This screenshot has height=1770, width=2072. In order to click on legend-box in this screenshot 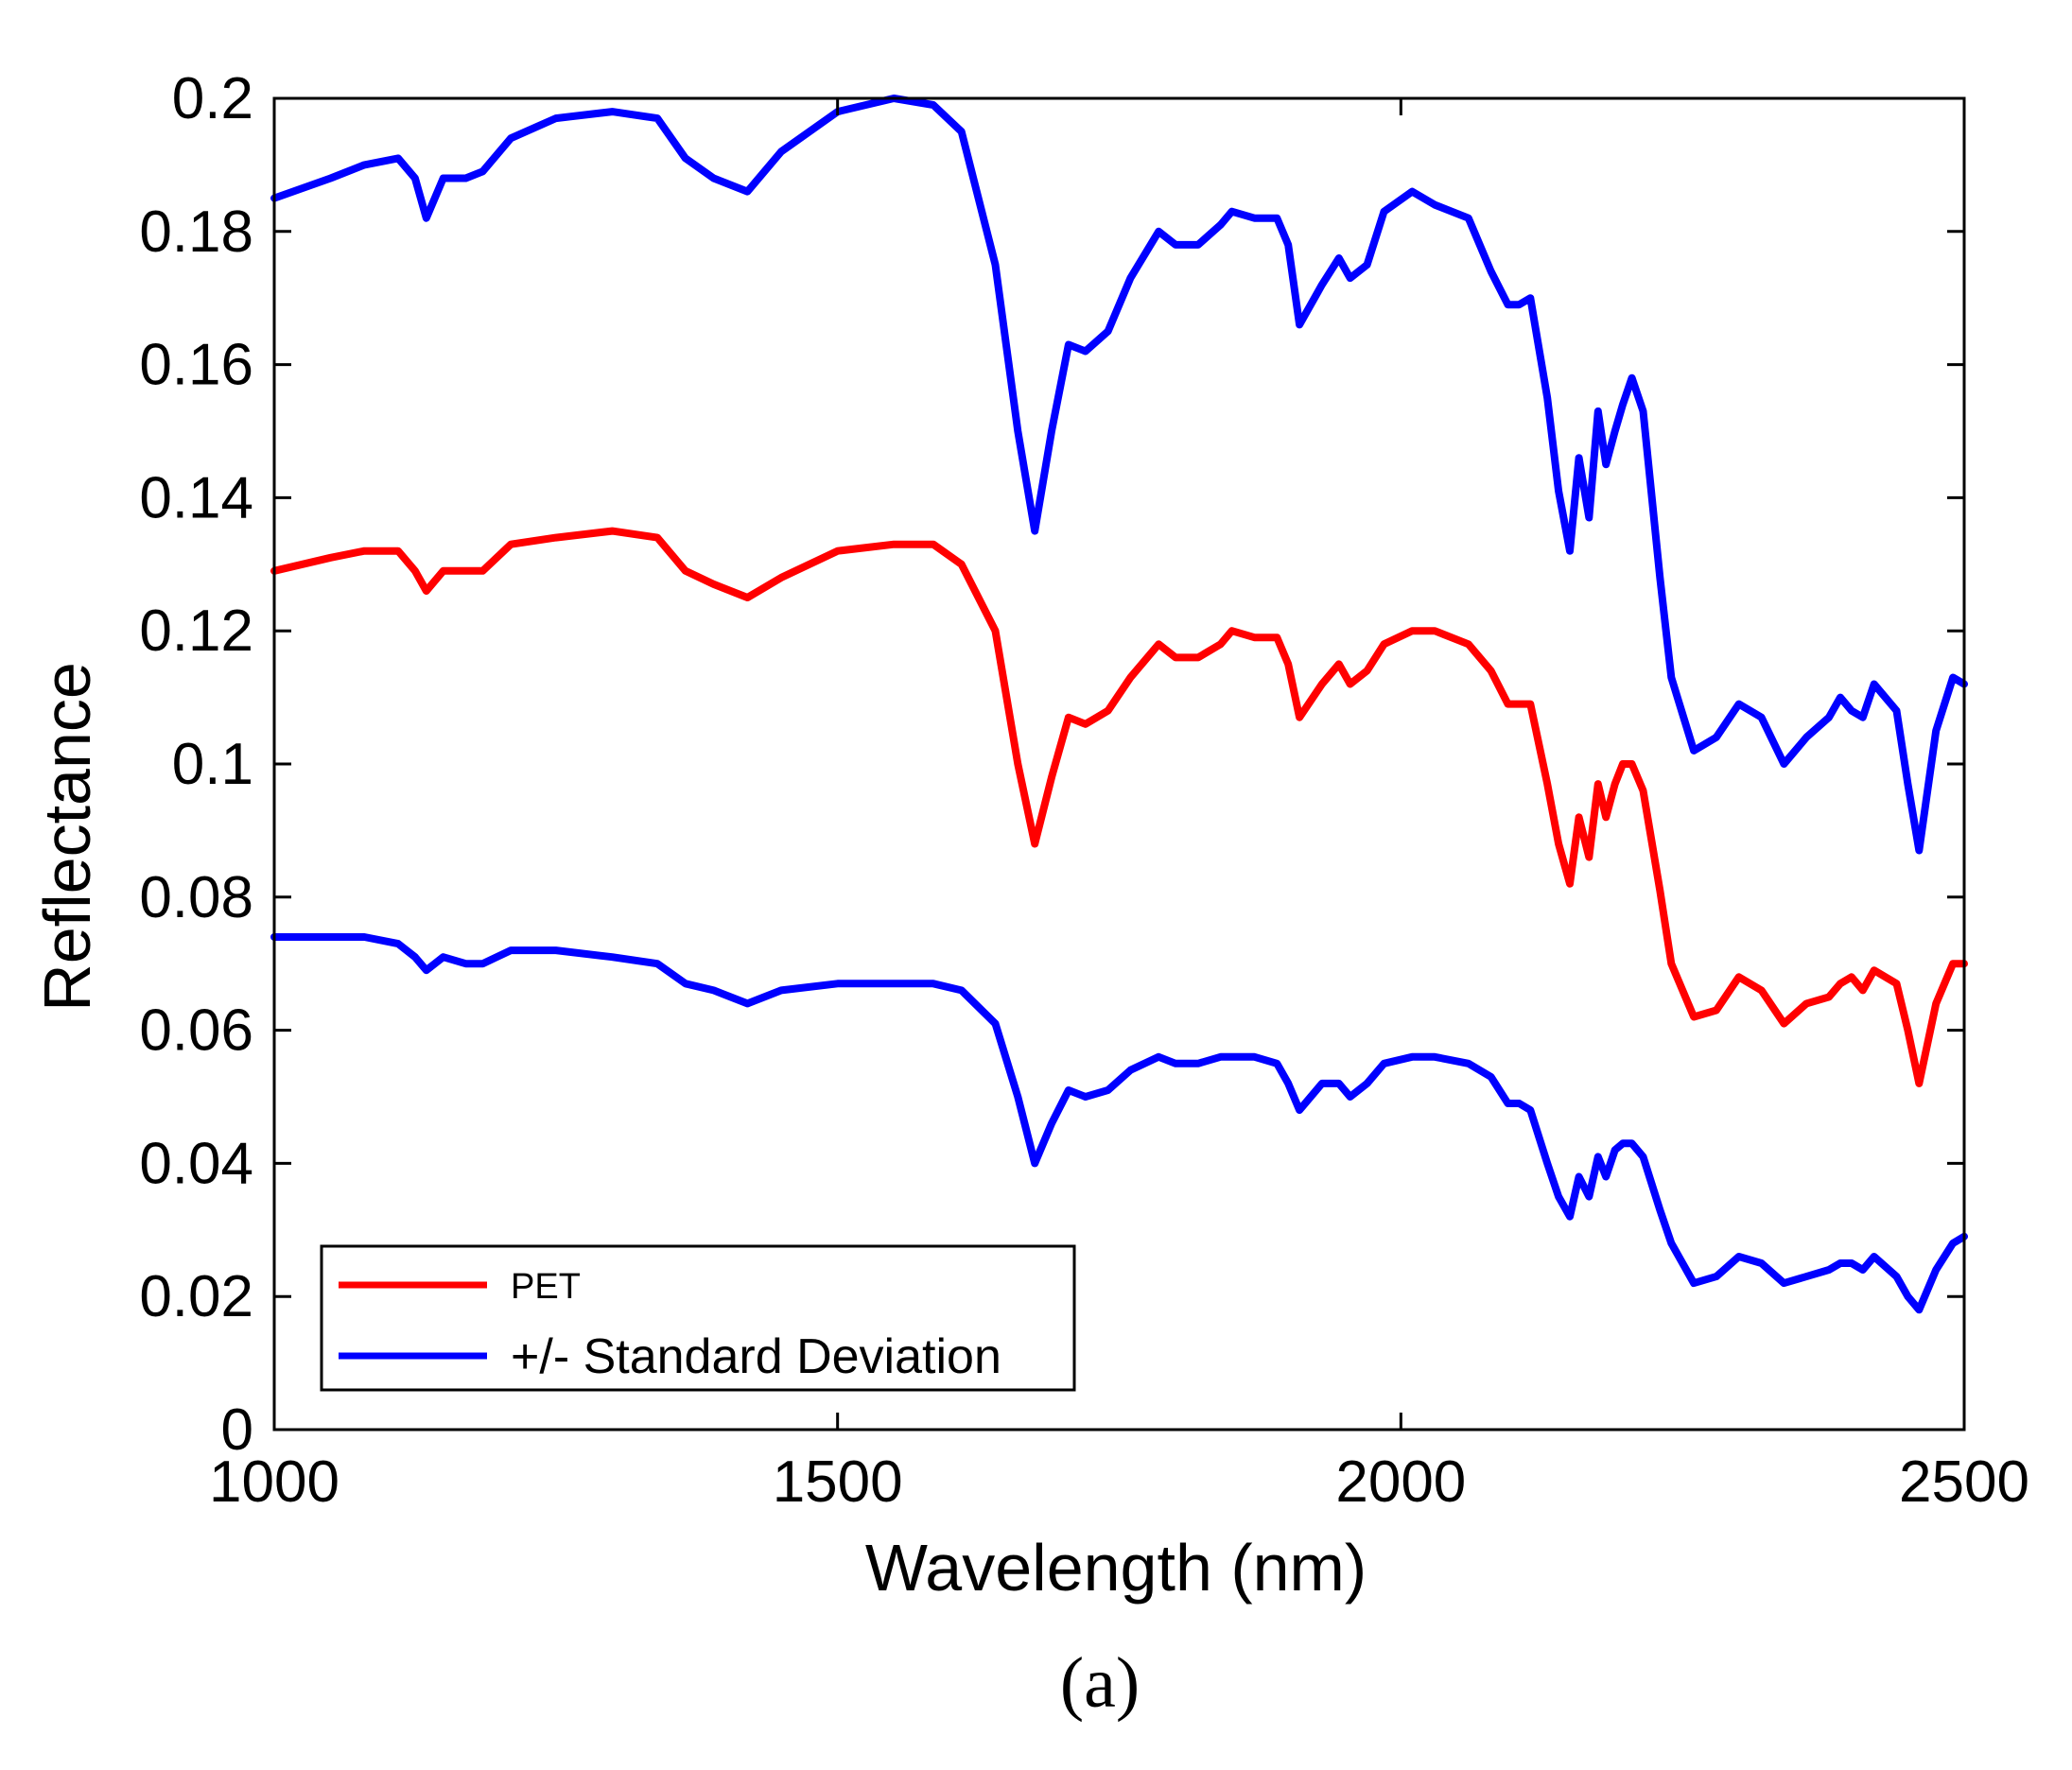, I will do `click(698, 1318)`.